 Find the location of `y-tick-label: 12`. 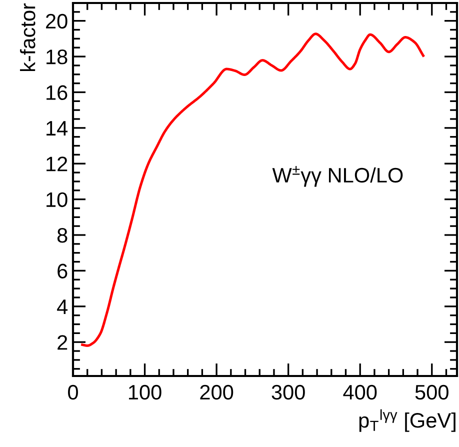

y-tick-label: 12 is located at coordinates (57, 164).